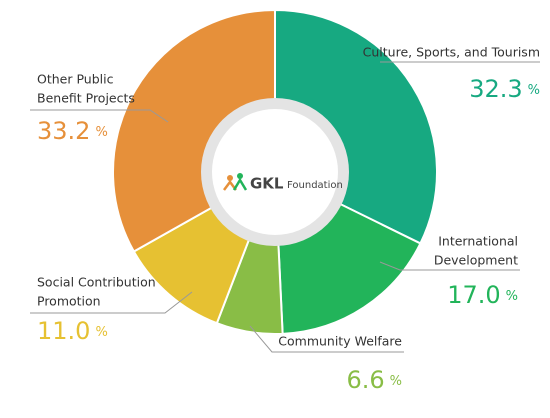  I want to click on value-label: 33.2%, so click(72, 131).